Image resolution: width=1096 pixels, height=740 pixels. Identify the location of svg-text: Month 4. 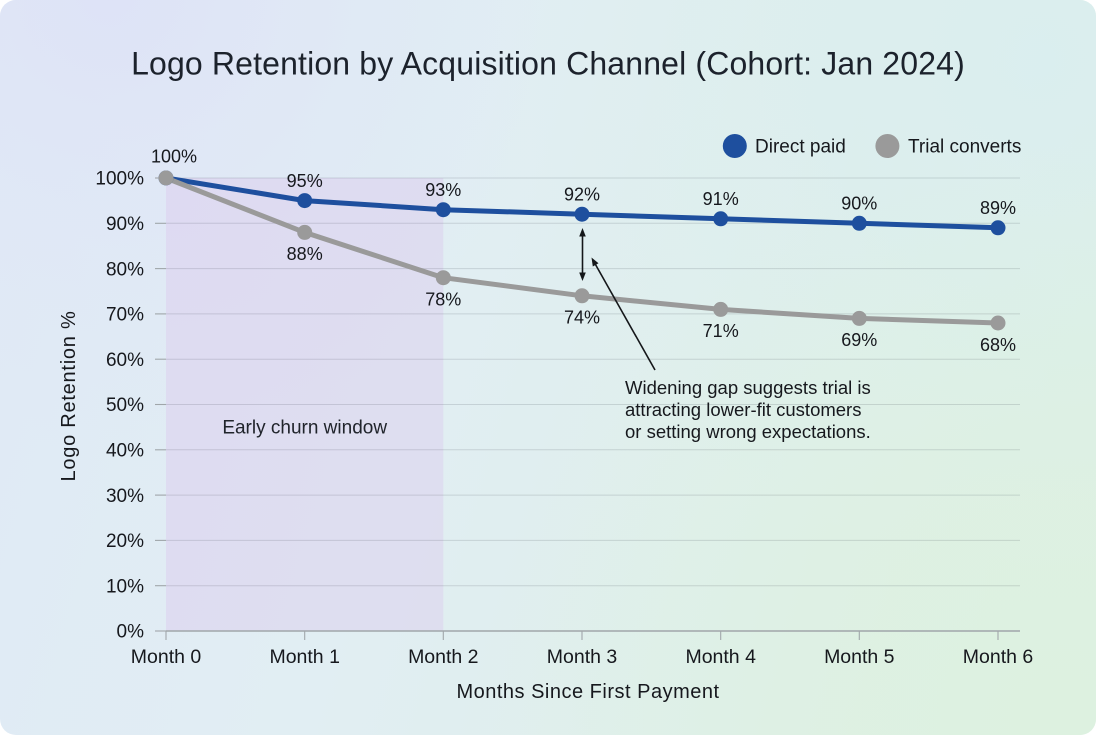
(720, 657).